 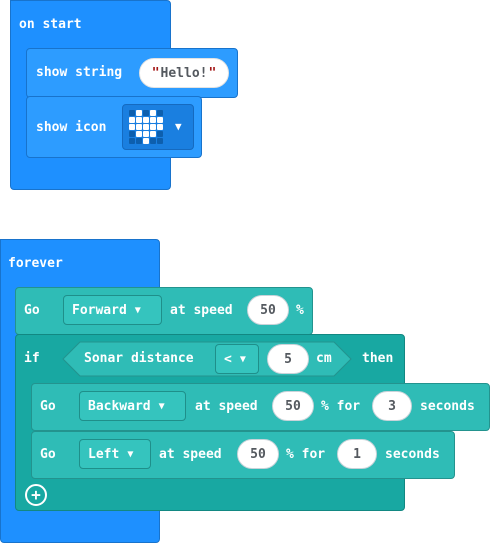 I want to click on string-input: " Hello! ", so click(x=184, y=73).